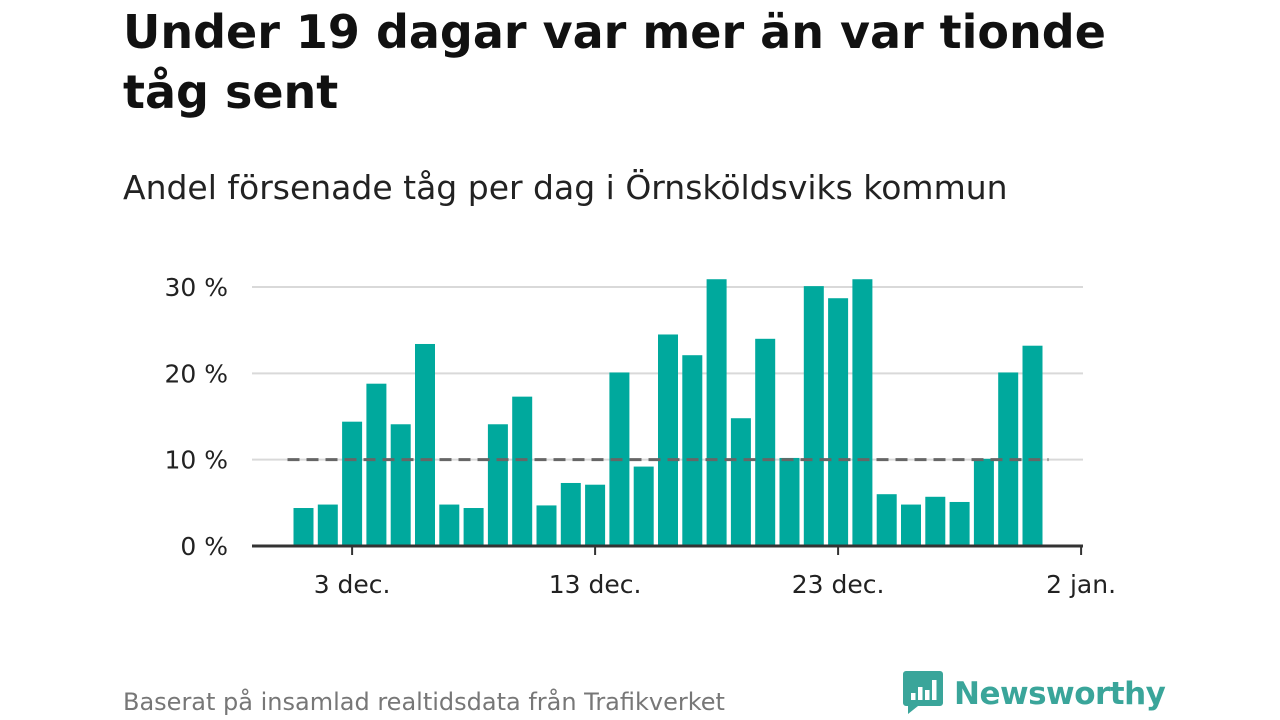 This screenshot has height=720, width=1280. Describe the element at coordinates (1081, 584) in the screenshot. I see `x-tick-label: 2 jan.` at that location.